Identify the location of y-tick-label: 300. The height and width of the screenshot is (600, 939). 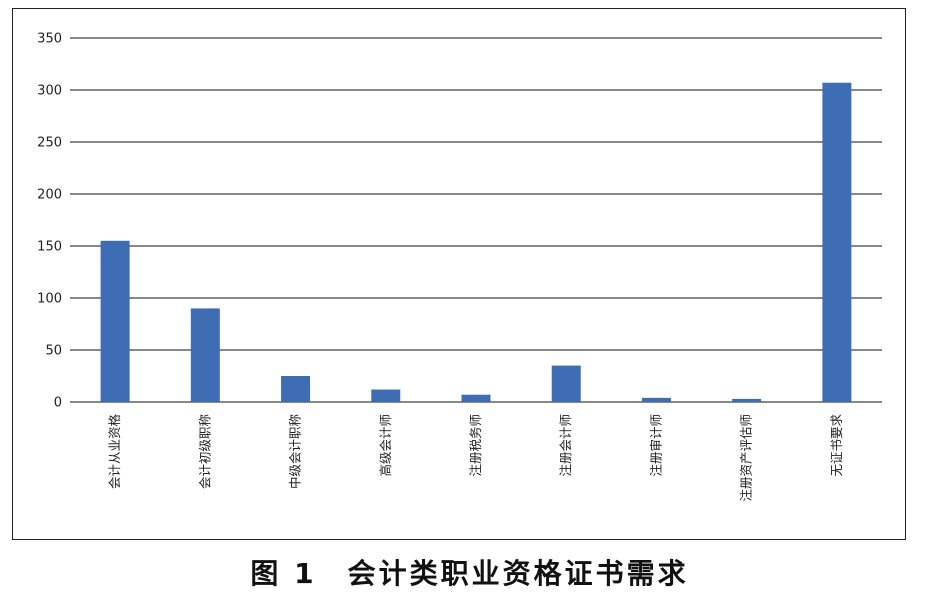
(49, 91).